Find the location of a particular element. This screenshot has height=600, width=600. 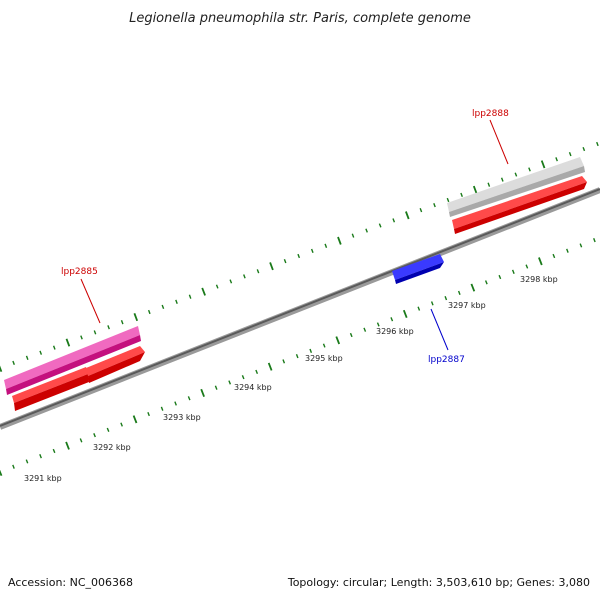

tick-label-3295: 3295 kbp is located at coordinates (324, 358).